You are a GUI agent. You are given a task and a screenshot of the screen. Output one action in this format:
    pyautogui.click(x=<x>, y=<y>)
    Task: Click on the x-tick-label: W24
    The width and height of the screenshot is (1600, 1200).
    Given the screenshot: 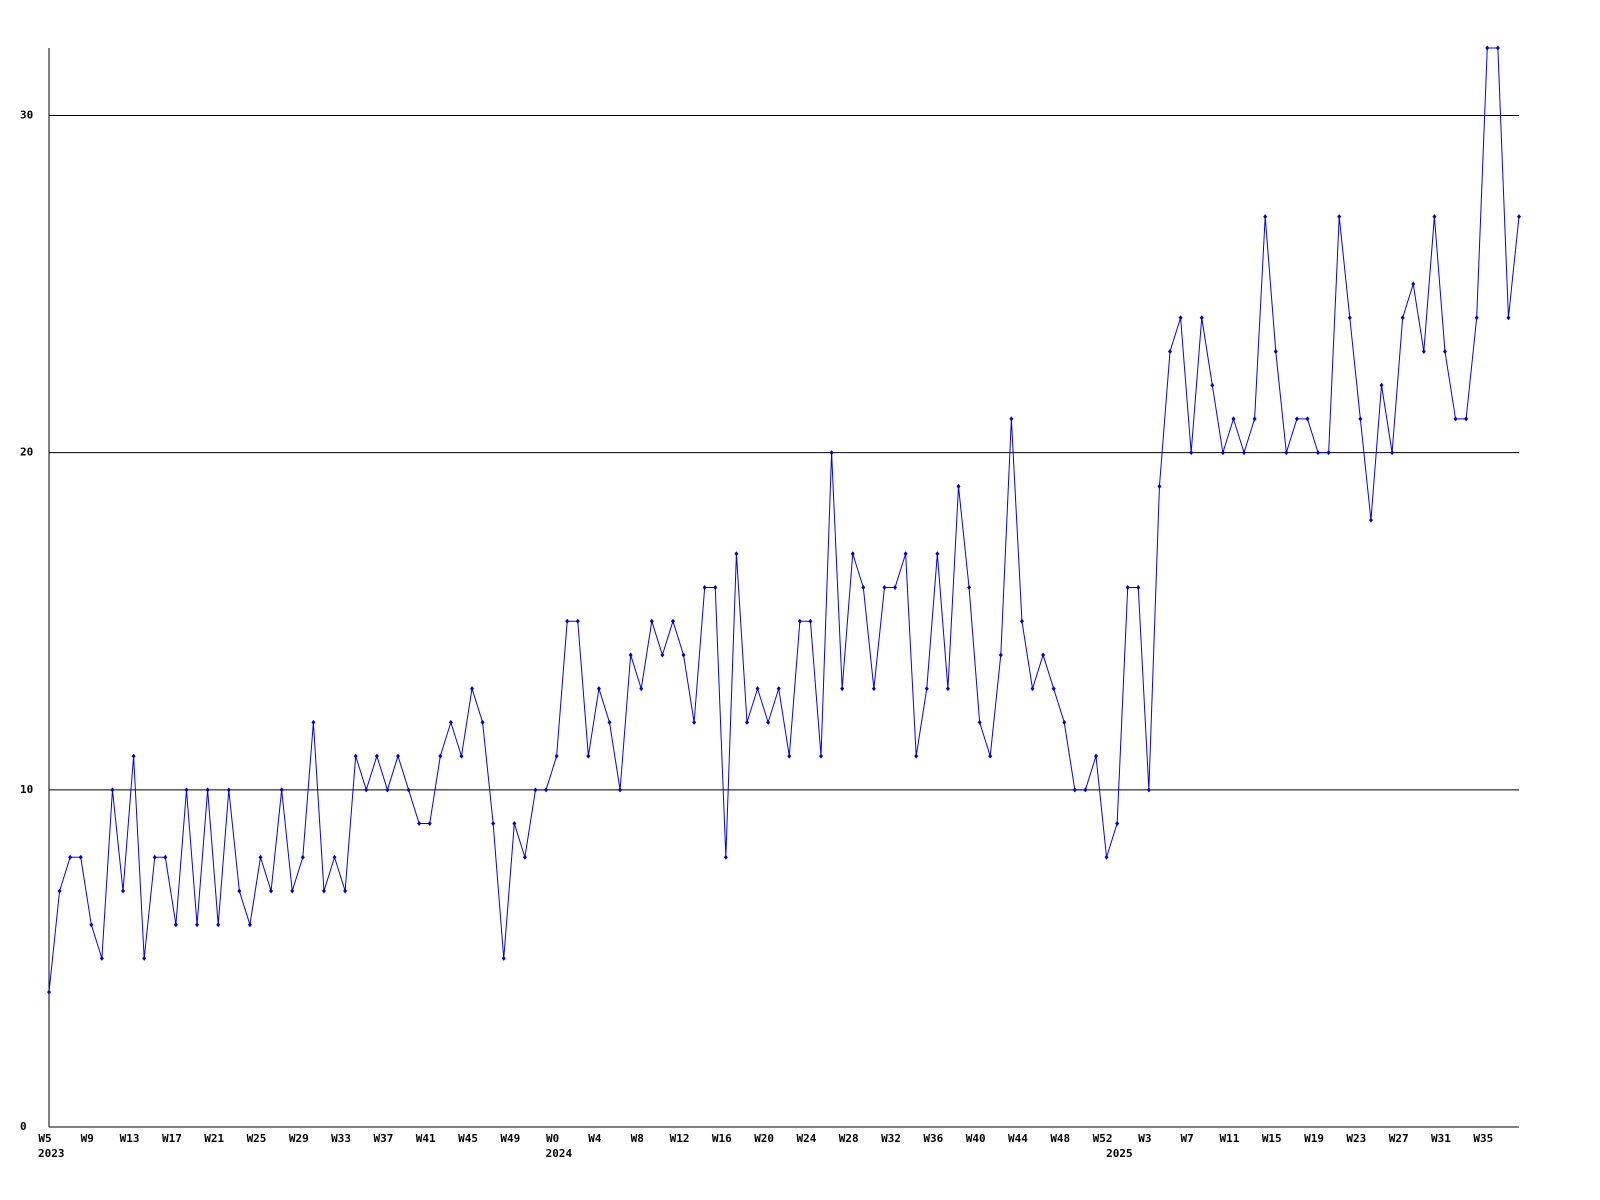 What is the action you would take?
    pyautogui.click(x=807, y=1138)
    